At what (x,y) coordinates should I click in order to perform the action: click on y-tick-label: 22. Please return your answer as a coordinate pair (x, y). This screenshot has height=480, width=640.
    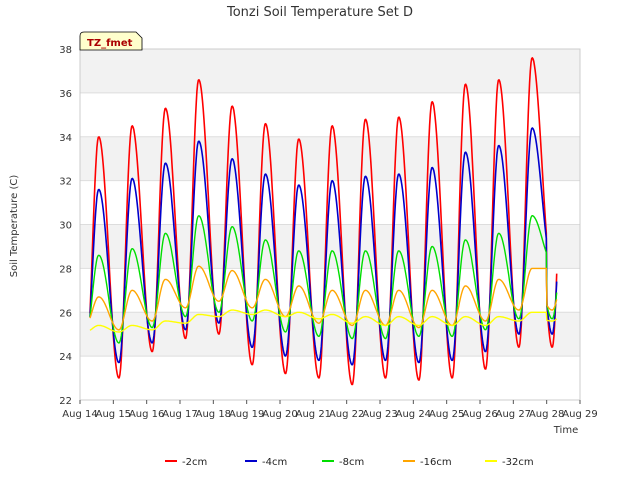
    Looking at the image, I should click on (65, 401).